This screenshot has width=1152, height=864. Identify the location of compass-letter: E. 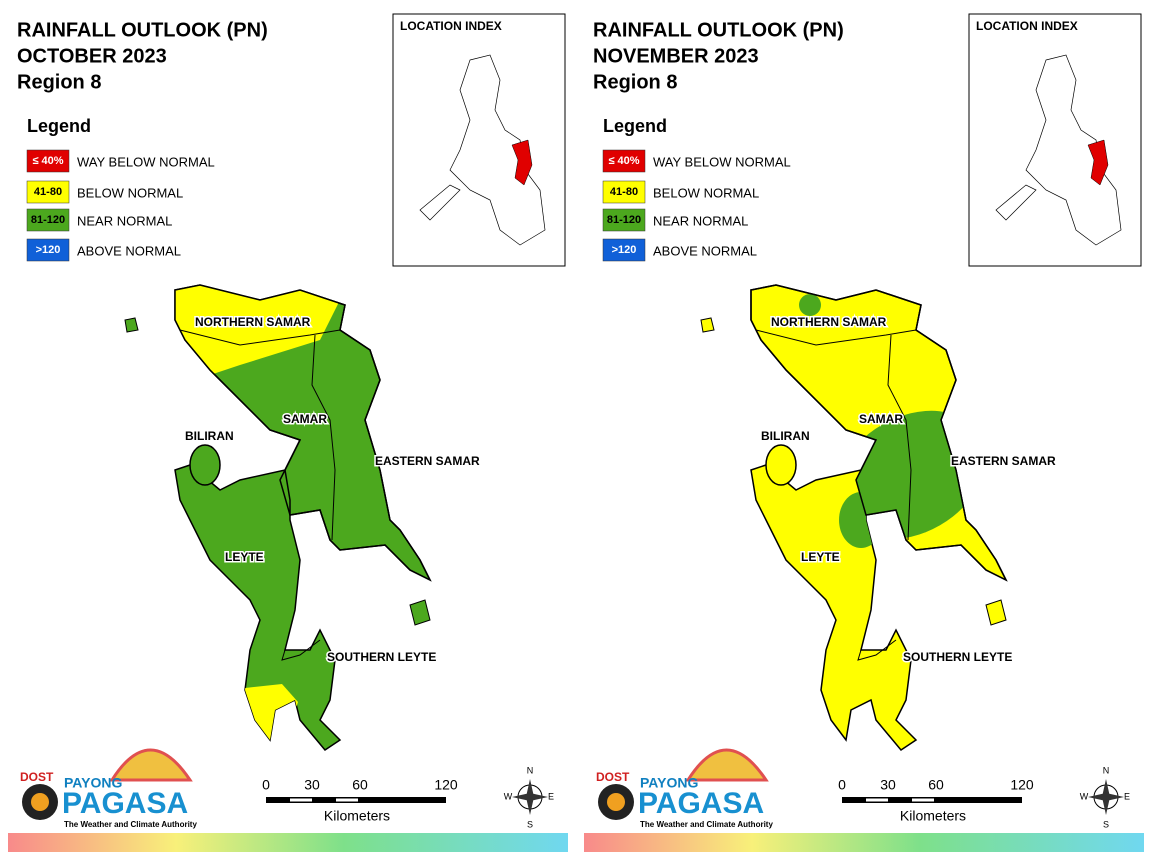
(551, 796).